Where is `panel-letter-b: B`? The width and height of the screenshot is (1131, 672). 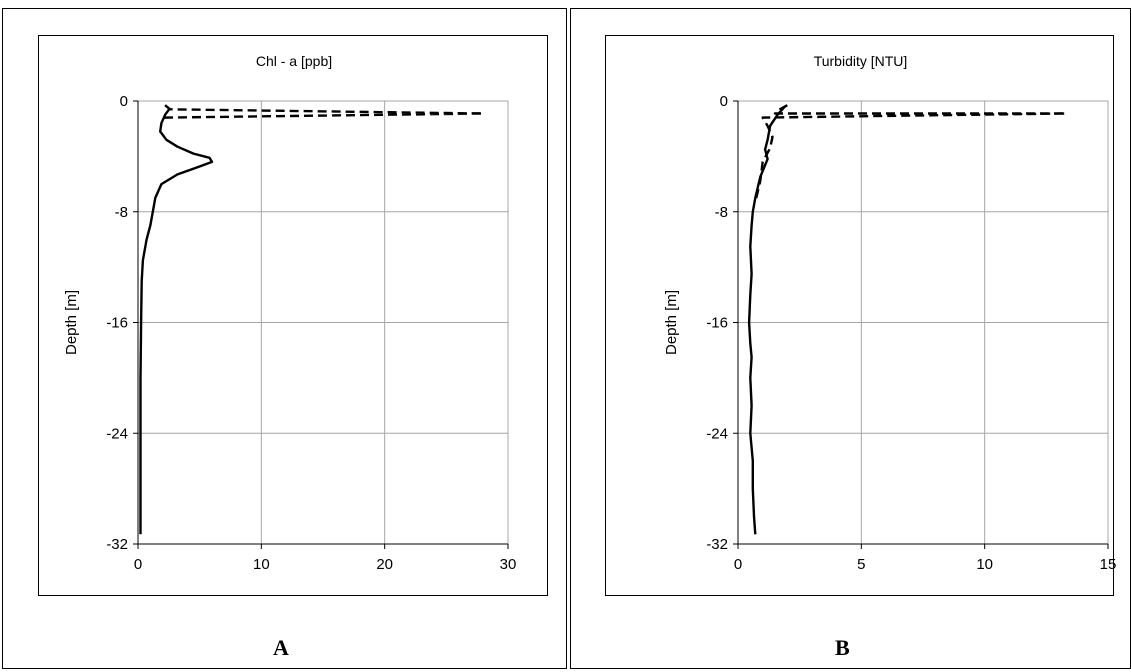 panel-letter-b: B is located at coordinates (842, 647).